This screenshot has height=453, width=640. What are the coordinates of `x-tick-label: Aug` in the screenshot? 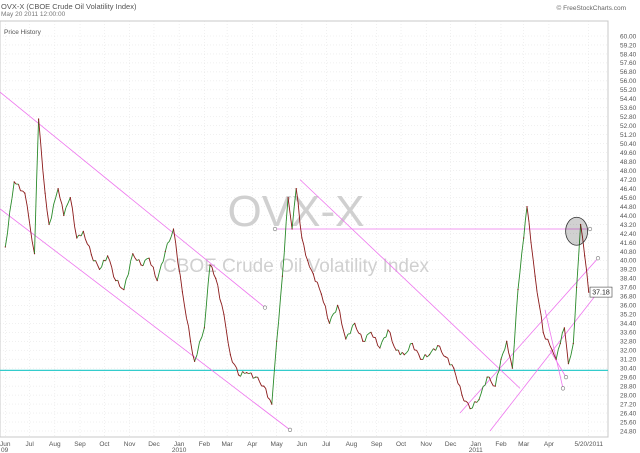 It's located at (55, 444).